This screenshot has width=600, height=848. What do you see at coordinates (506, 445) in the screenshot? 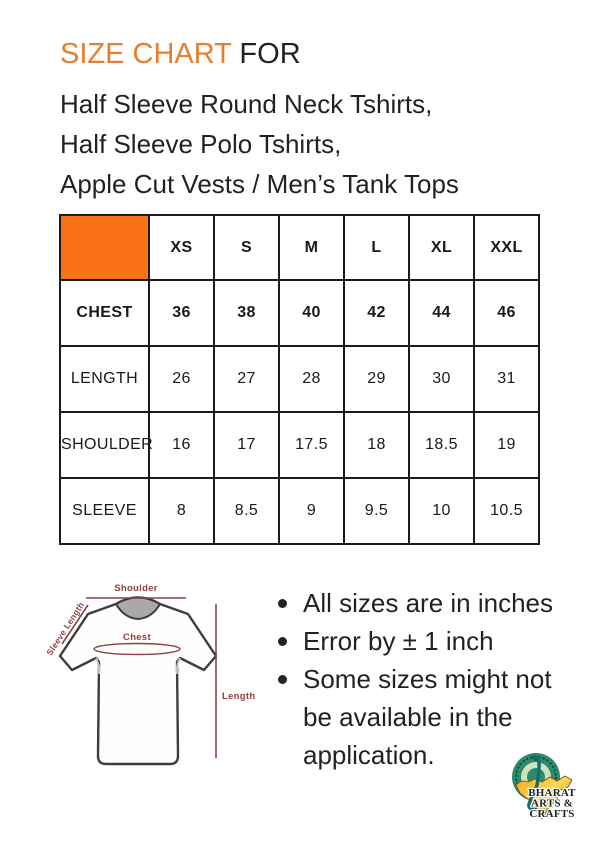
I see `size-value-cell: 19` at bounding box center [506, 445].